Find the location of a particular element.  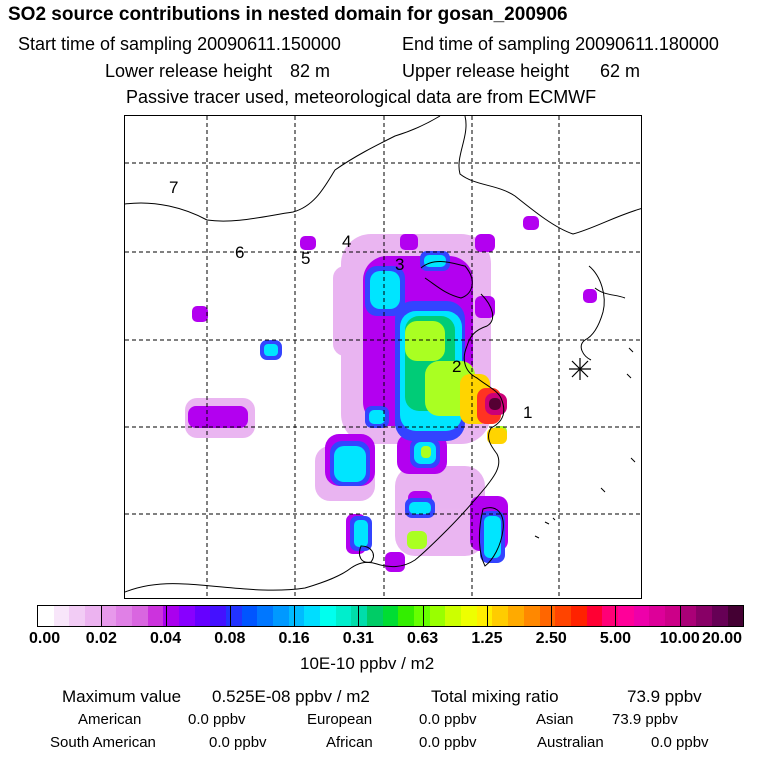

sampling-end: End time of sampling 20090611.180000 is located at coordinates (560, 44).